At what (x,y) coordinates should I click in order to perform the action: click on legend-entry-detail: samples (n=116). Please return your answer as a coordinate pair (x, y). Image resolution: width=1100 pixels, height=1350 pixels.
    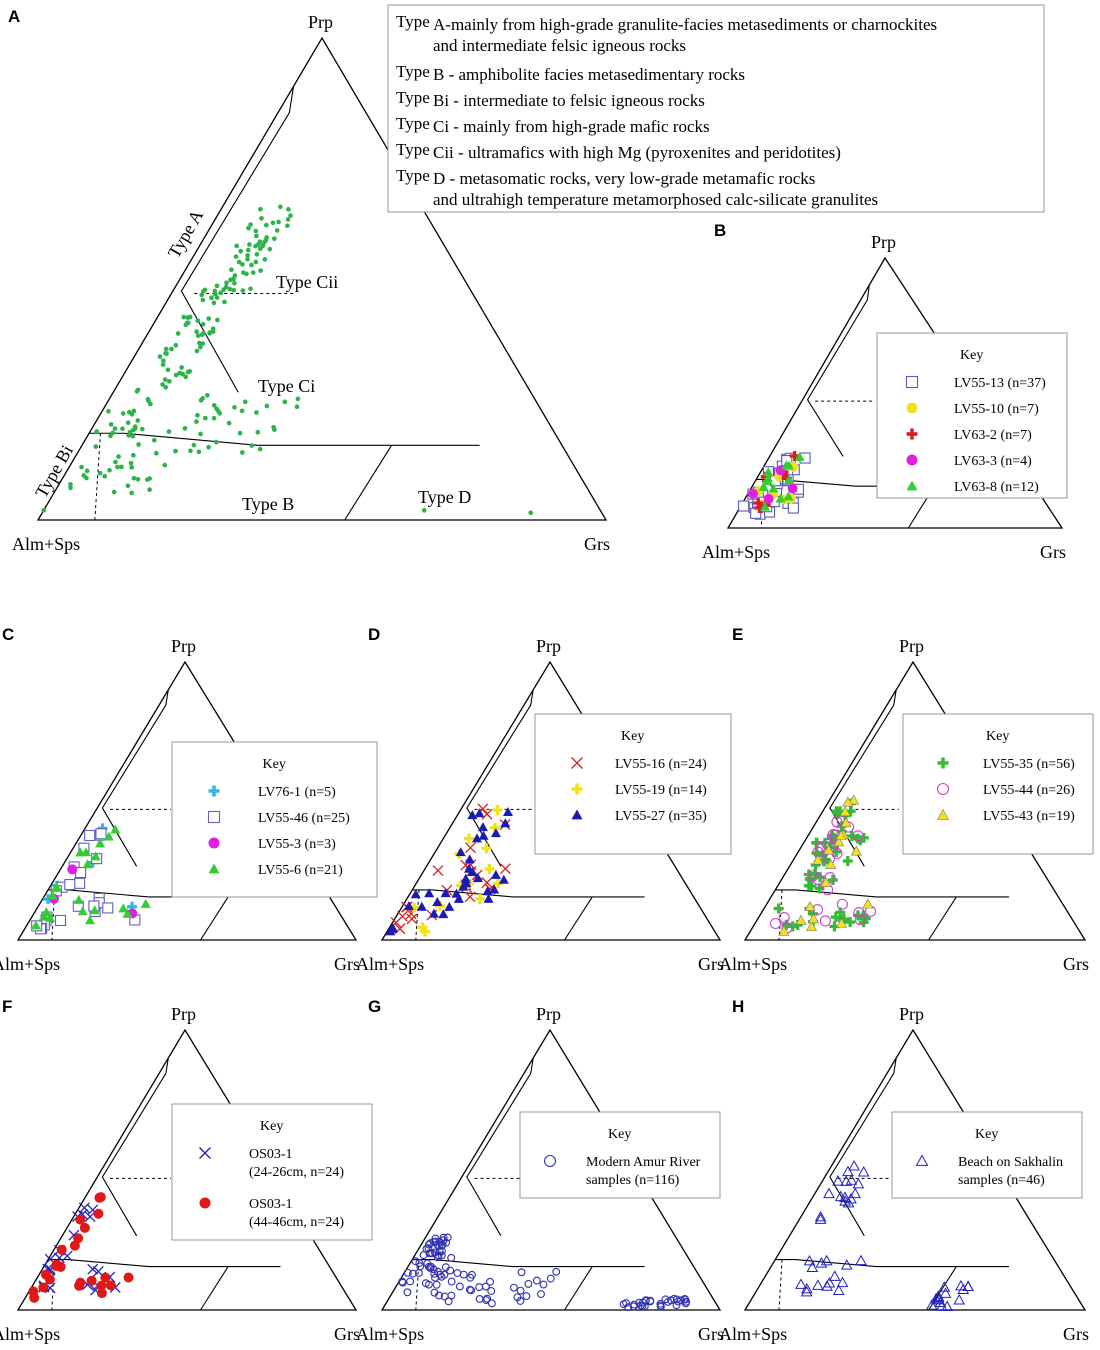
    Looking at the image, I should click on (633, 1180).